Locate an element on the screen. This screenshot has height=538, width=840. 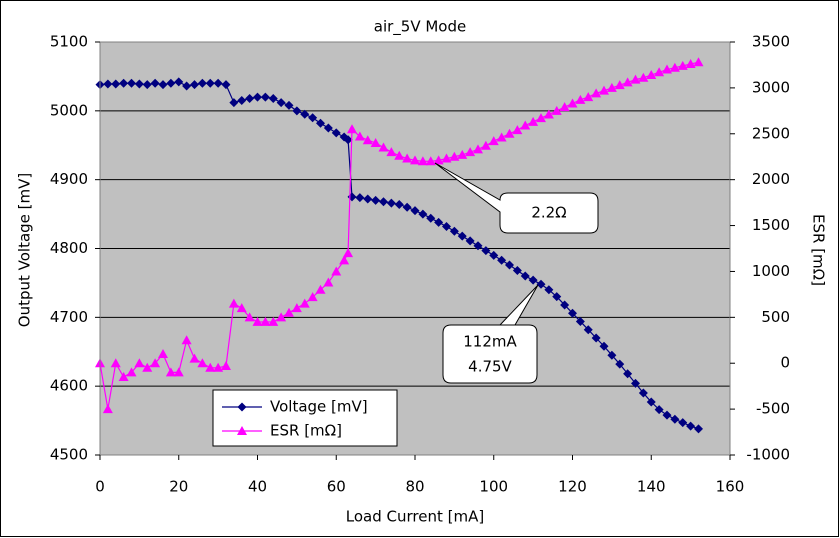
y2-tick-label: 3500 is located at coordinates (771, 42).